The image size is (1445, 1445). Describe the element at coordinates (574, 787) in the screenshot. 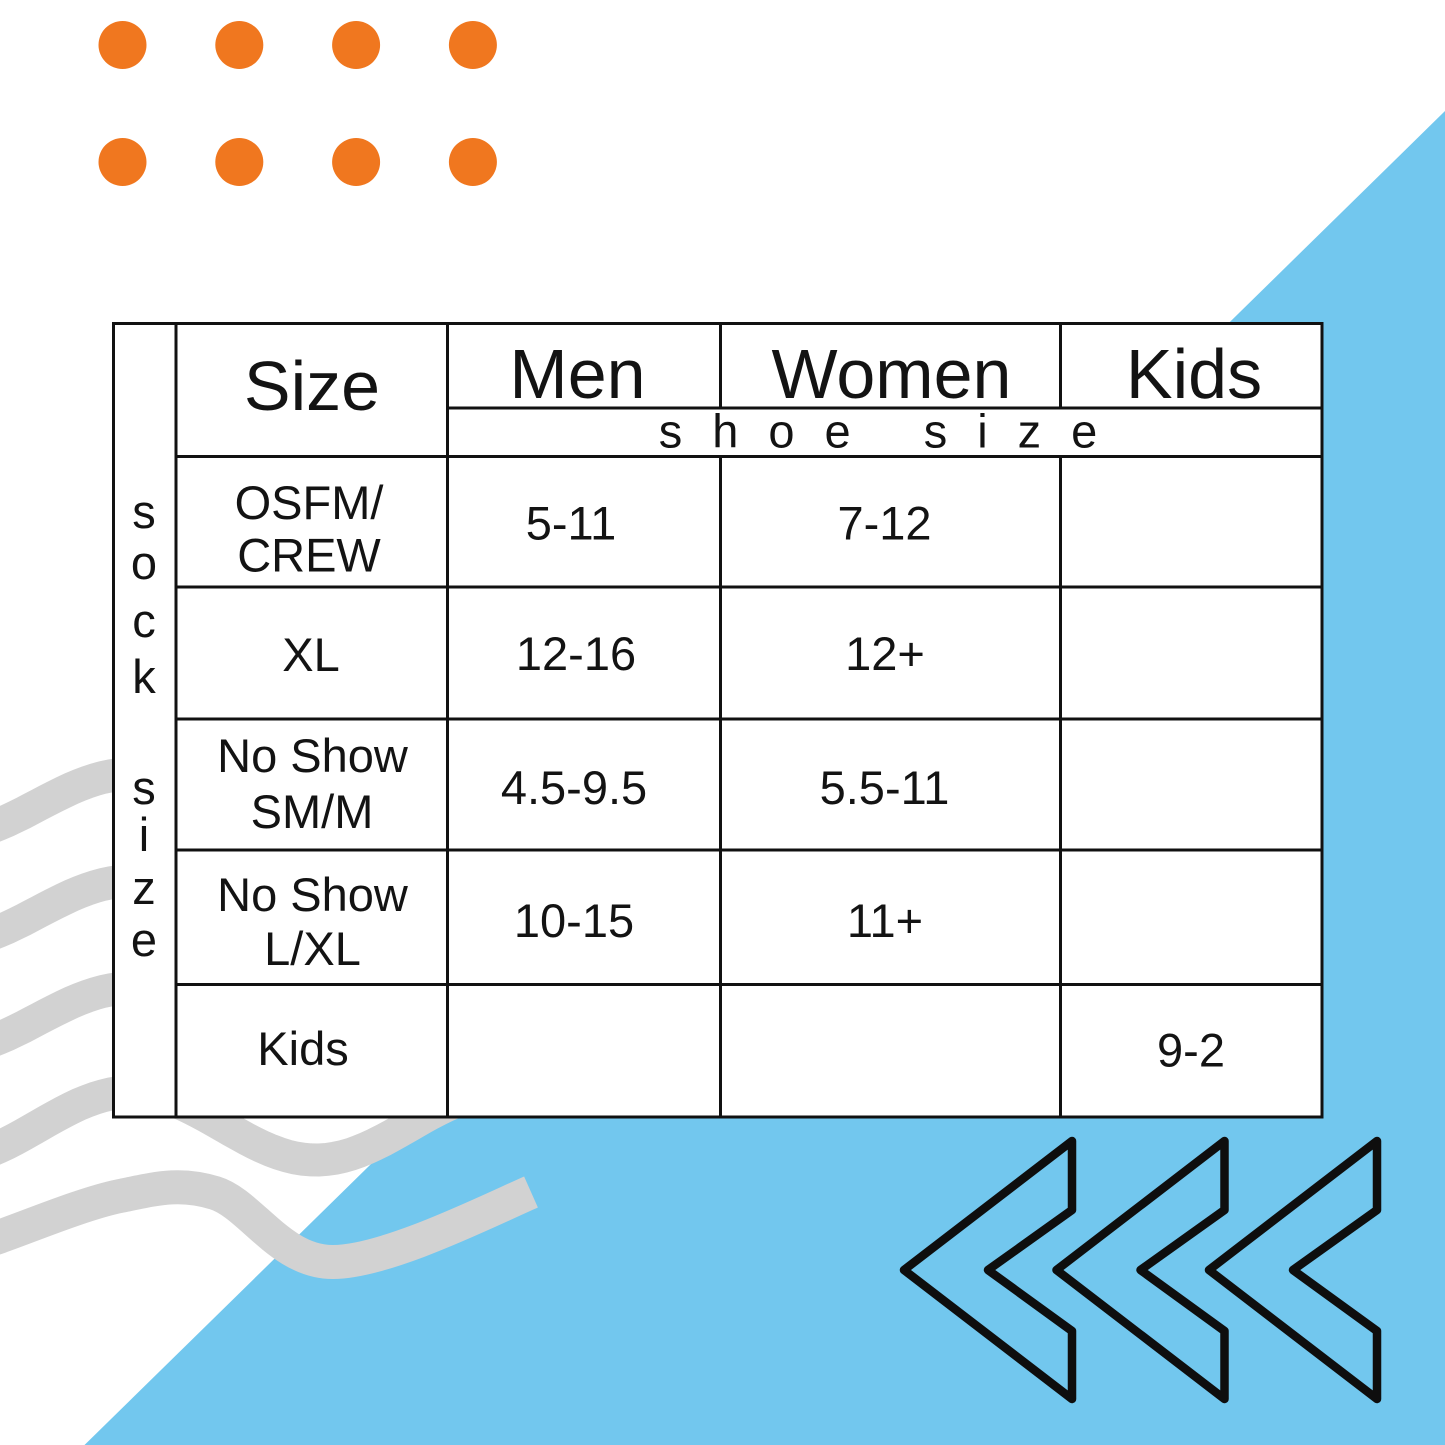

I see `svg-text: 4.5-9.5` at that location.